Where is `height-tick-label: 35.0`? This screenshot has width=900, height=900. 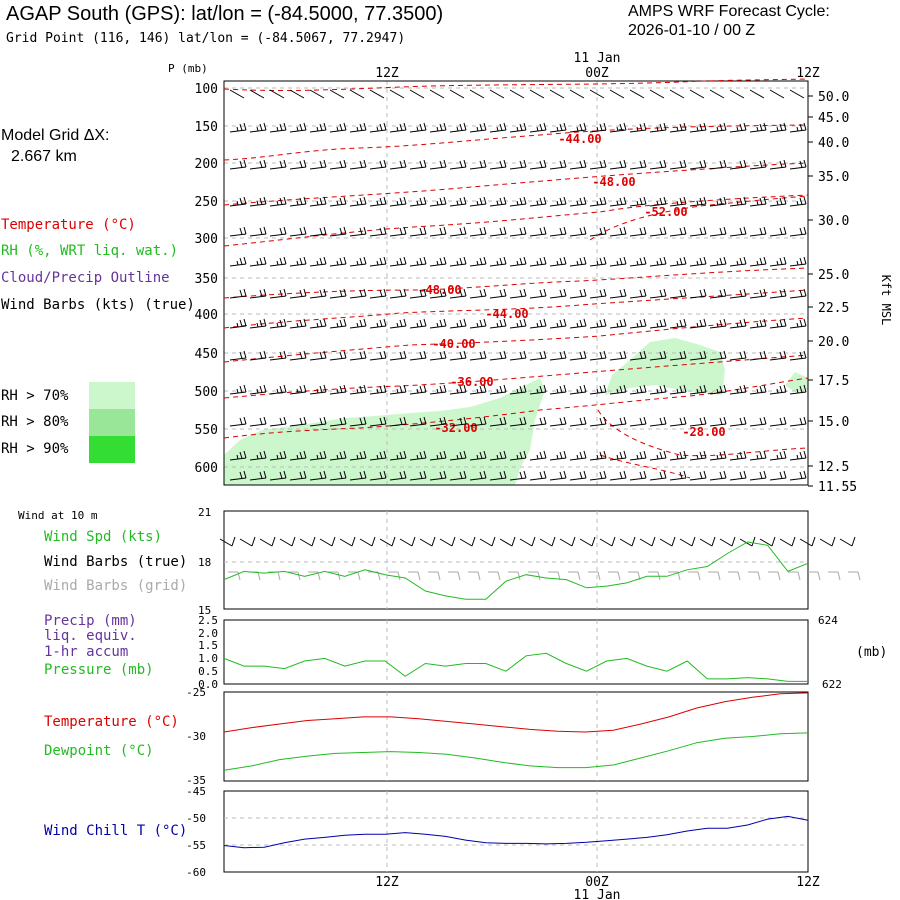 height-tick-label: 35.0 is located at coordinates (833, 177).